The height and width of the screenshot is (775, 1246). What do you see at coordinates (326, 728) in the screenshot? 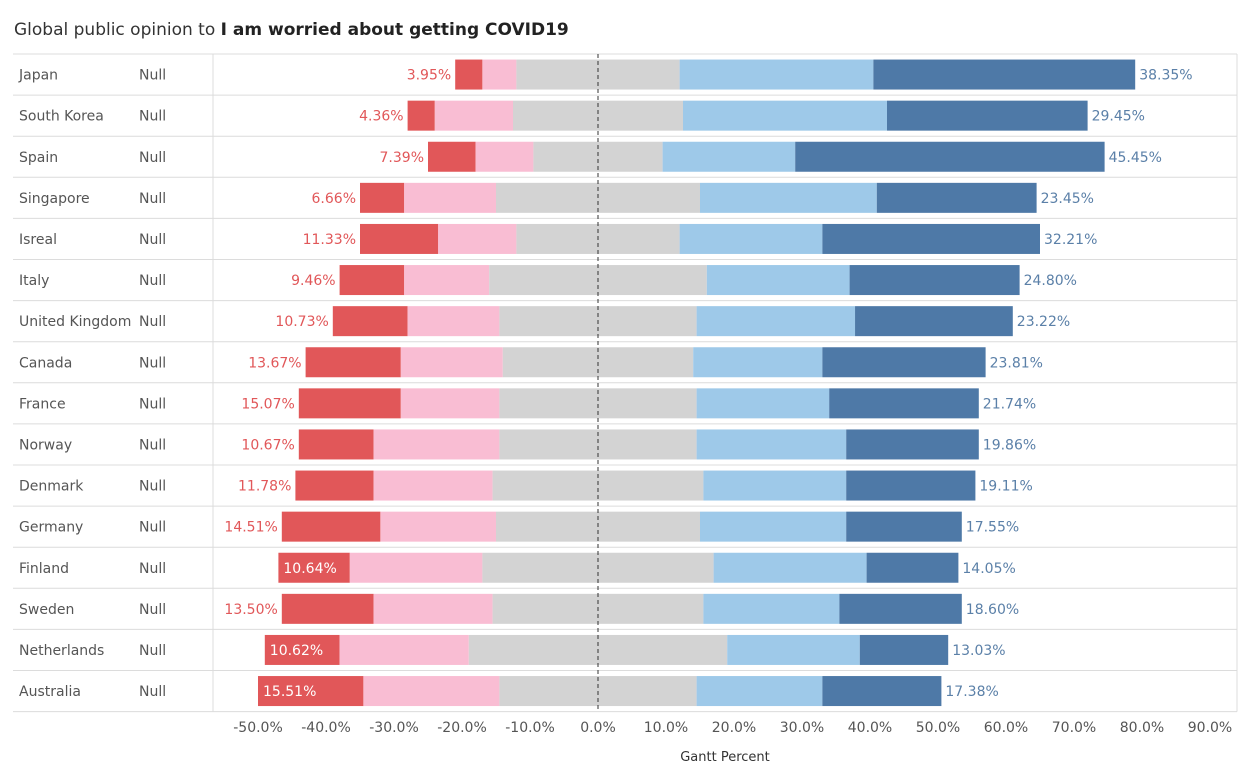
I see `x-tick-label: -40.0%` at bounding box center [326, 728].